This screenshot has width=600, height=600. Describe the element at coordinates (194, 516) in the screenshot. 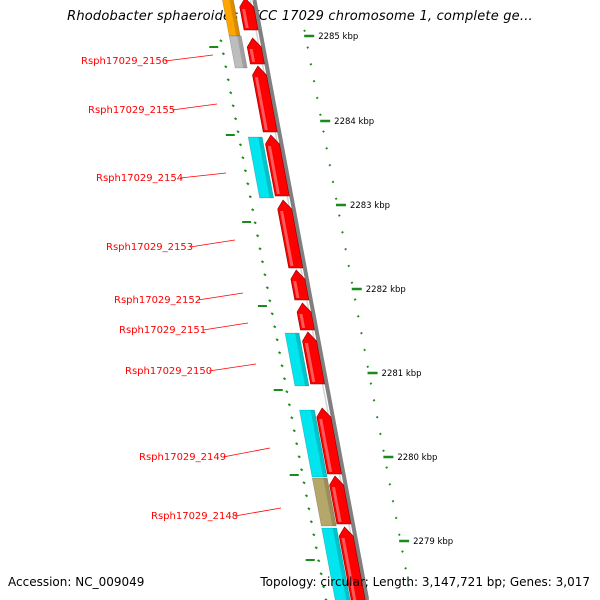

I see `gene-label-text: Rsph17029_2148` at that location.